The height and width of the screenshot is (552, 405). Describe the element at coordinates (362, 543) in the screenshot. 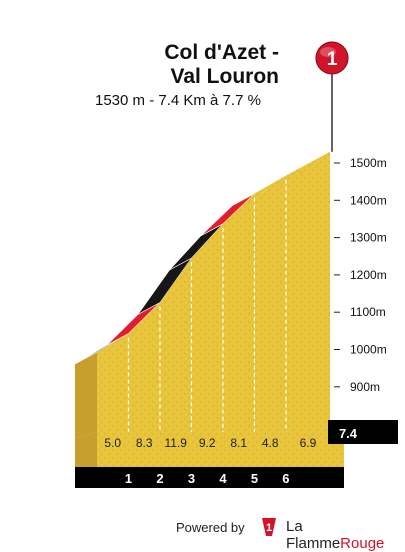

I see `brand-name-accent: Rouge` at that location.